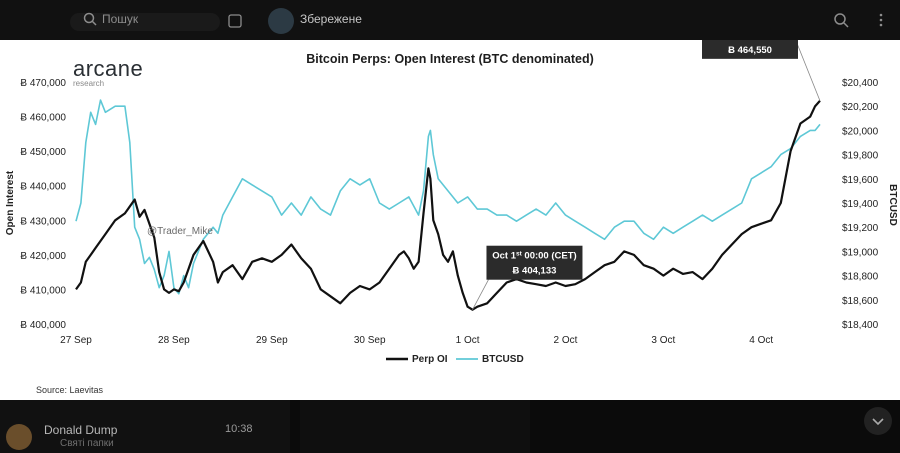 This screenshot has width=900, height=453. I want to click on annotation-low-box, so click(534, 262).